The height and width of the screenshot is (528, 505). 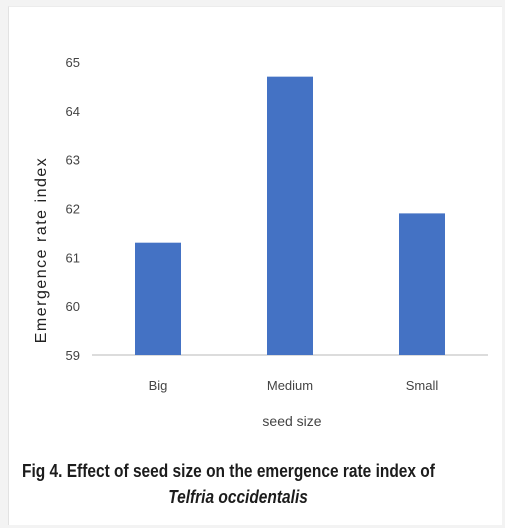 I want to click on x-axis-label: seed size, so click(x=291, y=421).